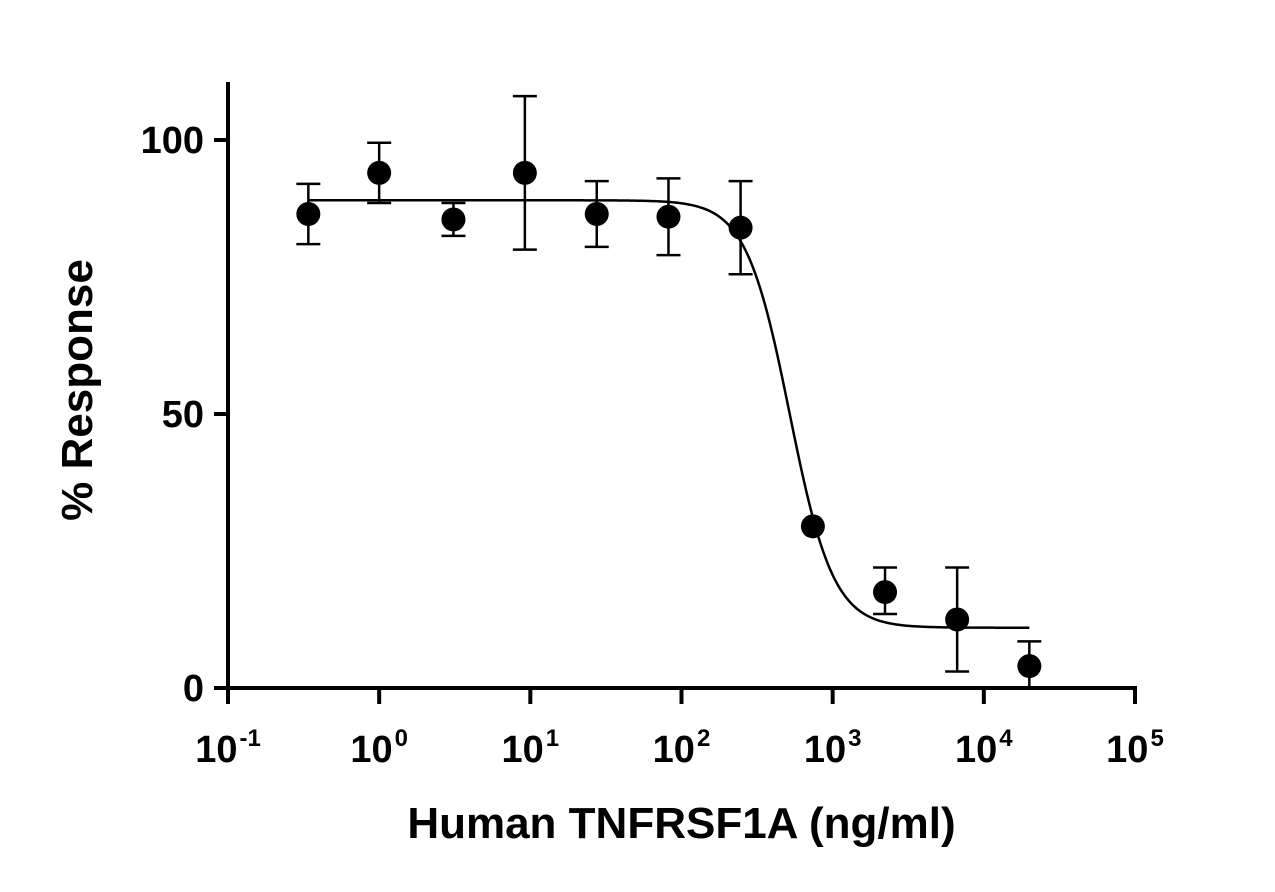 The height and width of the screenshot is (892, 1275). What do you see at coordinates (172, 141) in the screenshot?
I see `y-tick-label: 100` at bounding box center [172, 141].